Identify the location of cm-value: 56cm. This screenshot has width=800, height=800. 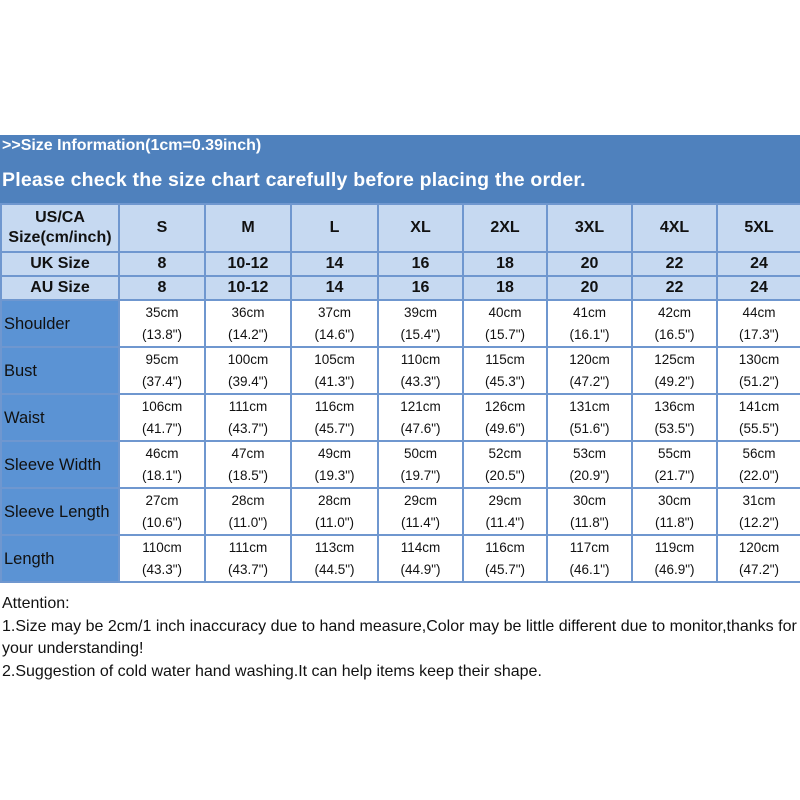
(759, 453).